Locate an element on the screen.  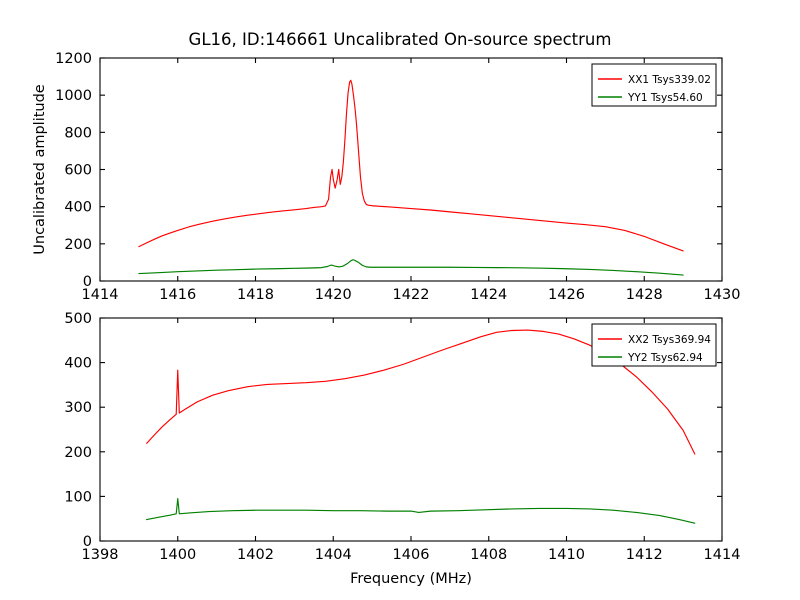
legend-label: YY1 Tsys54.60 is located at coordinates (665, 98).